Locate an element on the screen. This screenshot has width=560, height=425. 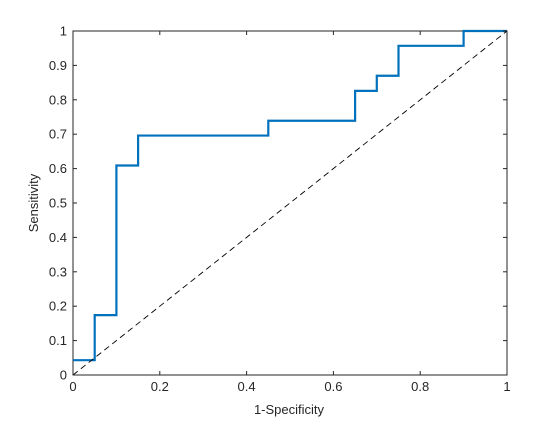
y-tick-label: 0.4 is located at coordinates (58, 237).